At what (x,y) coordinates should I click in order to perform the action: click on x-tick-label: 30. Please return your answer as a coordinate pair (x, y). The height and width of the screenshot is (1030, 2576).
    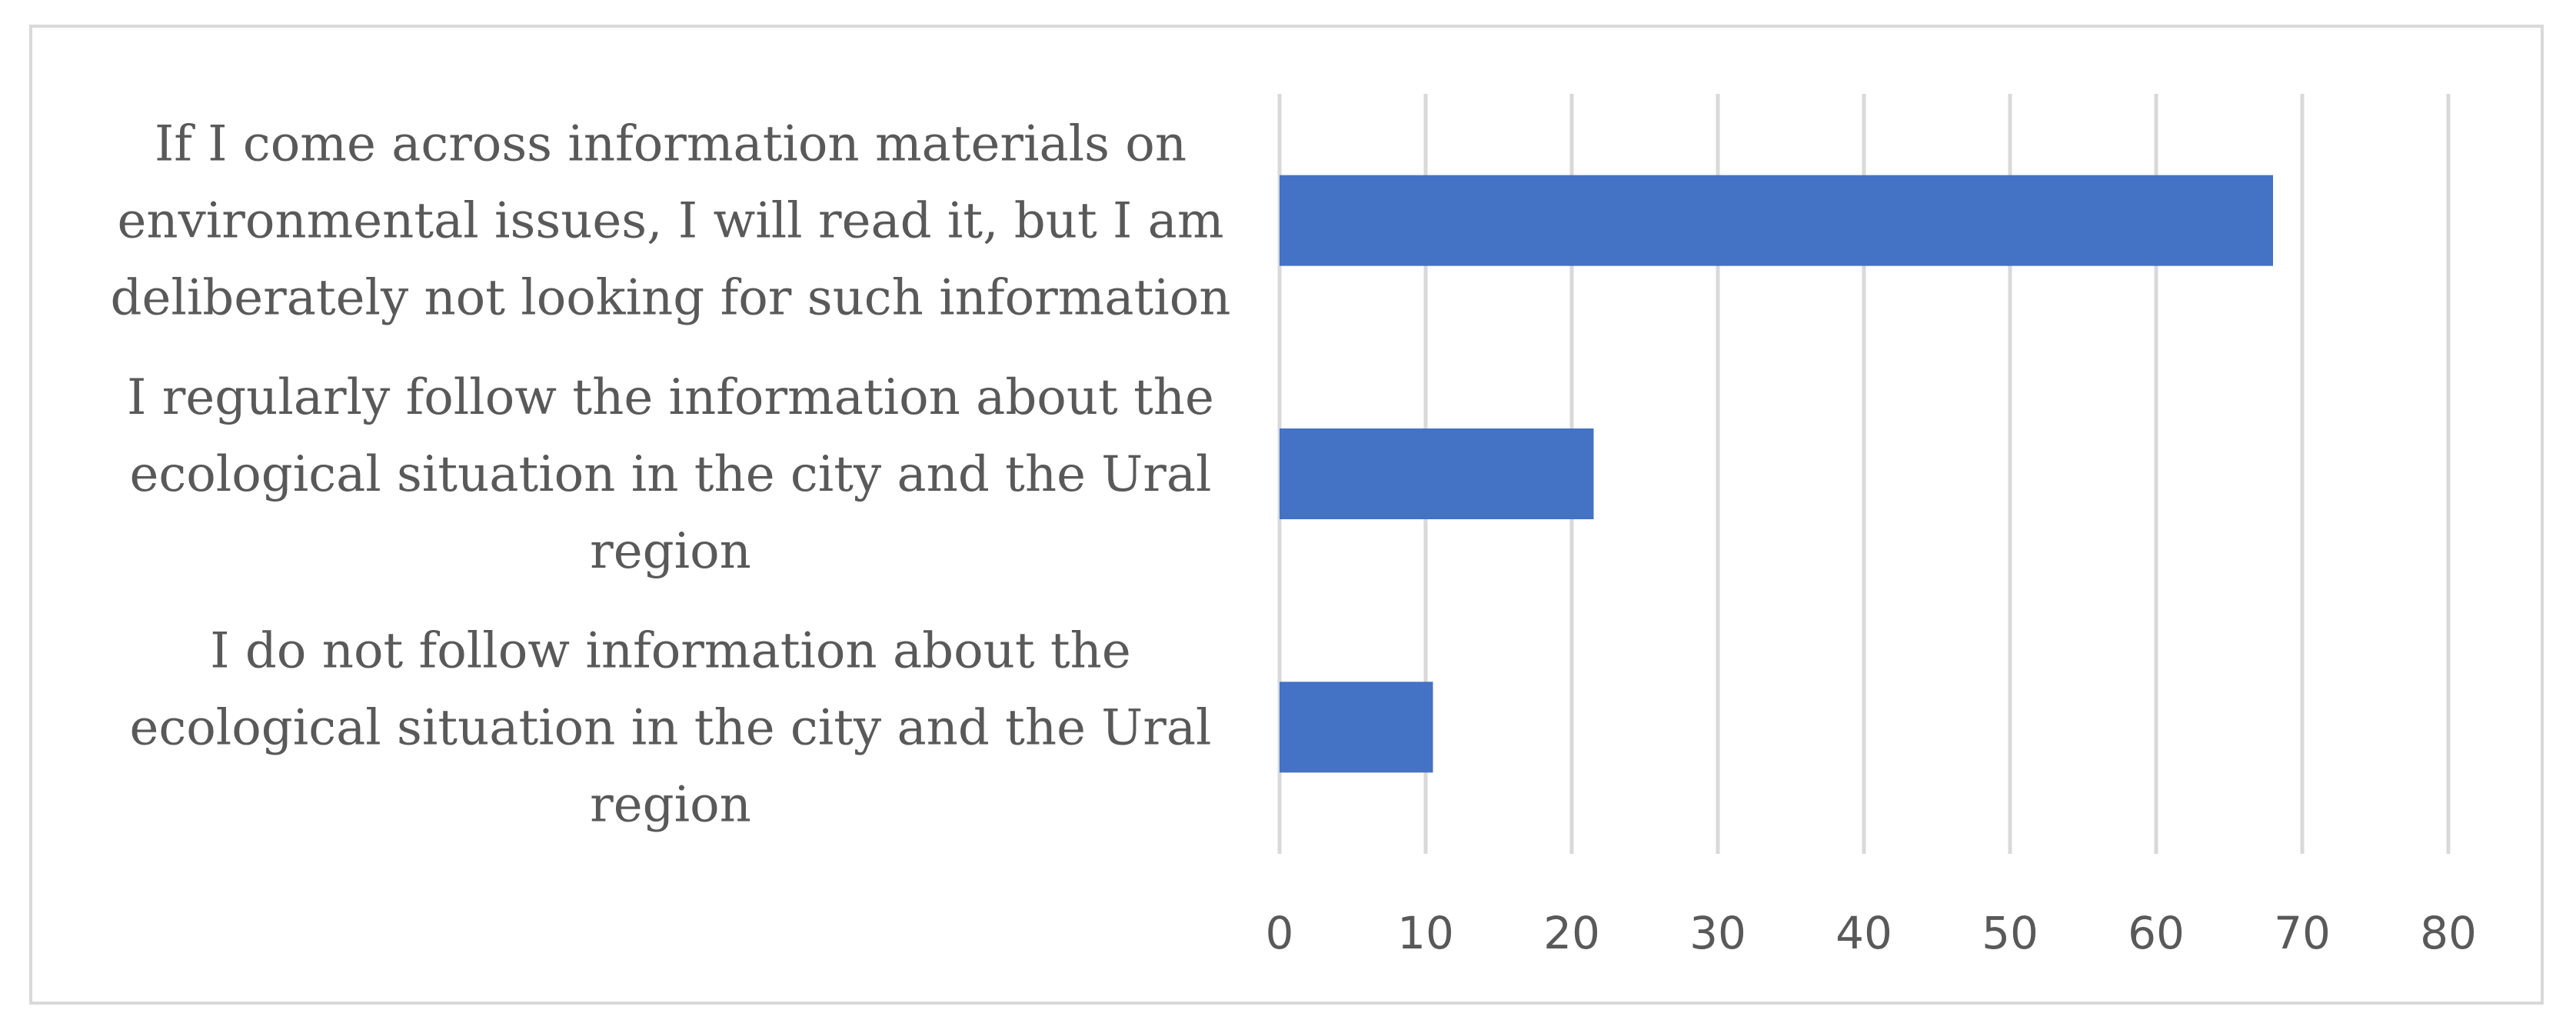
    Looking at the image, I should click on (1717, 933).